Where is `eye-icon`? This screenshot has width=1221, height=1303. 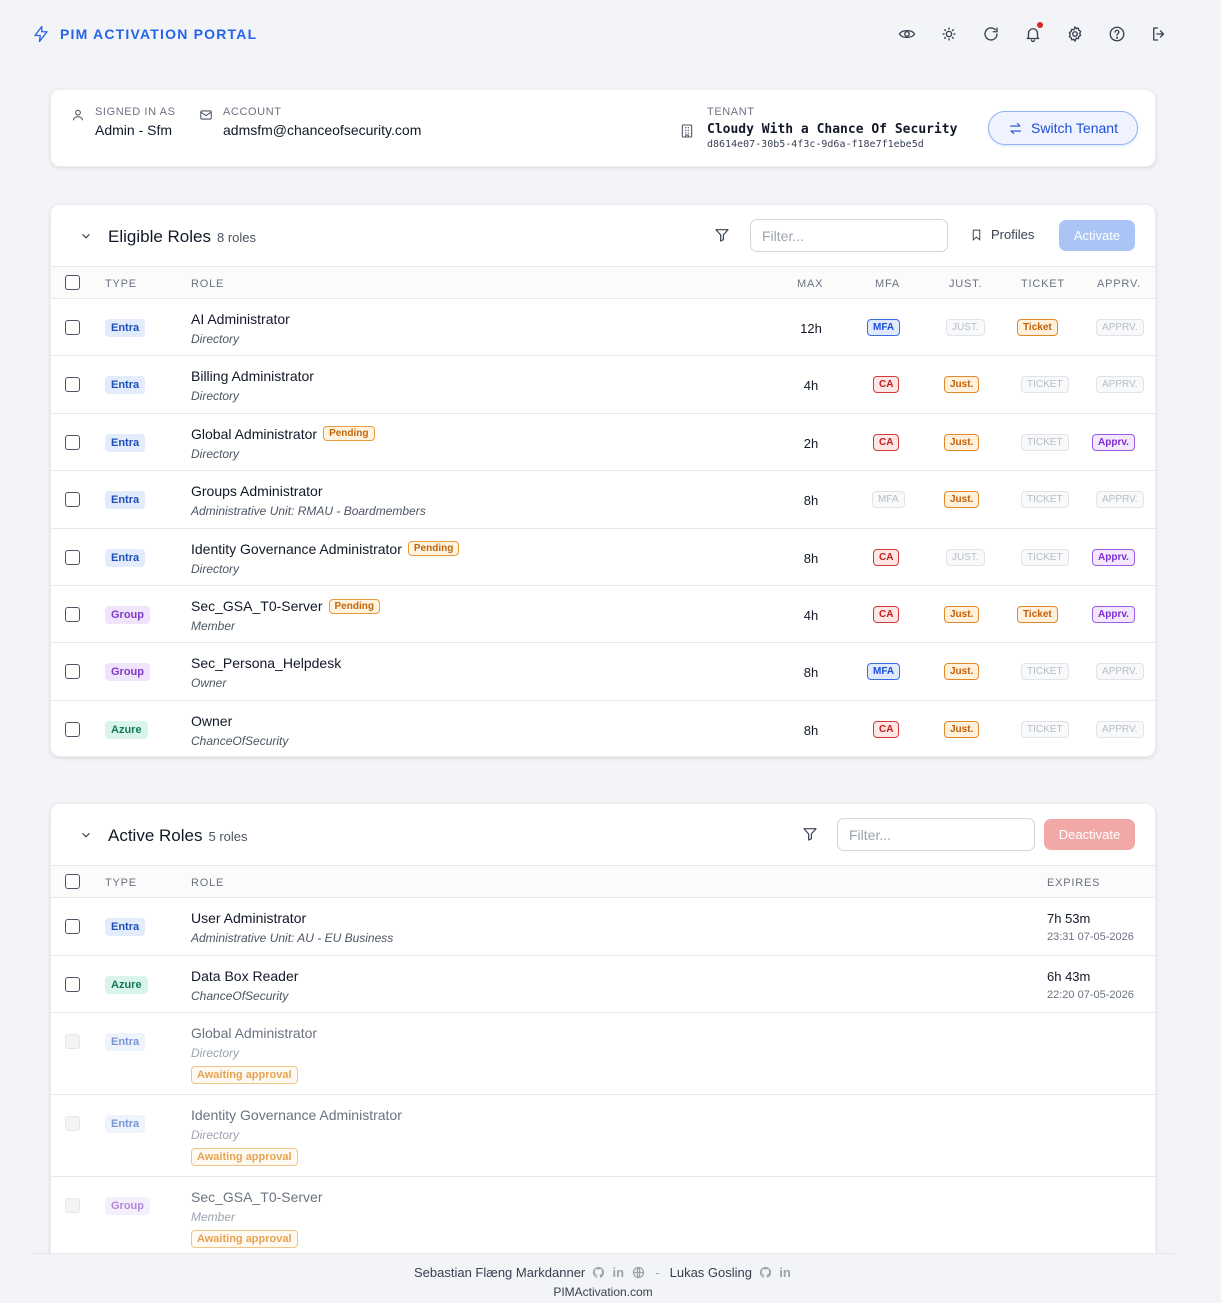 eye-icon is located at coordinates (907, 34).